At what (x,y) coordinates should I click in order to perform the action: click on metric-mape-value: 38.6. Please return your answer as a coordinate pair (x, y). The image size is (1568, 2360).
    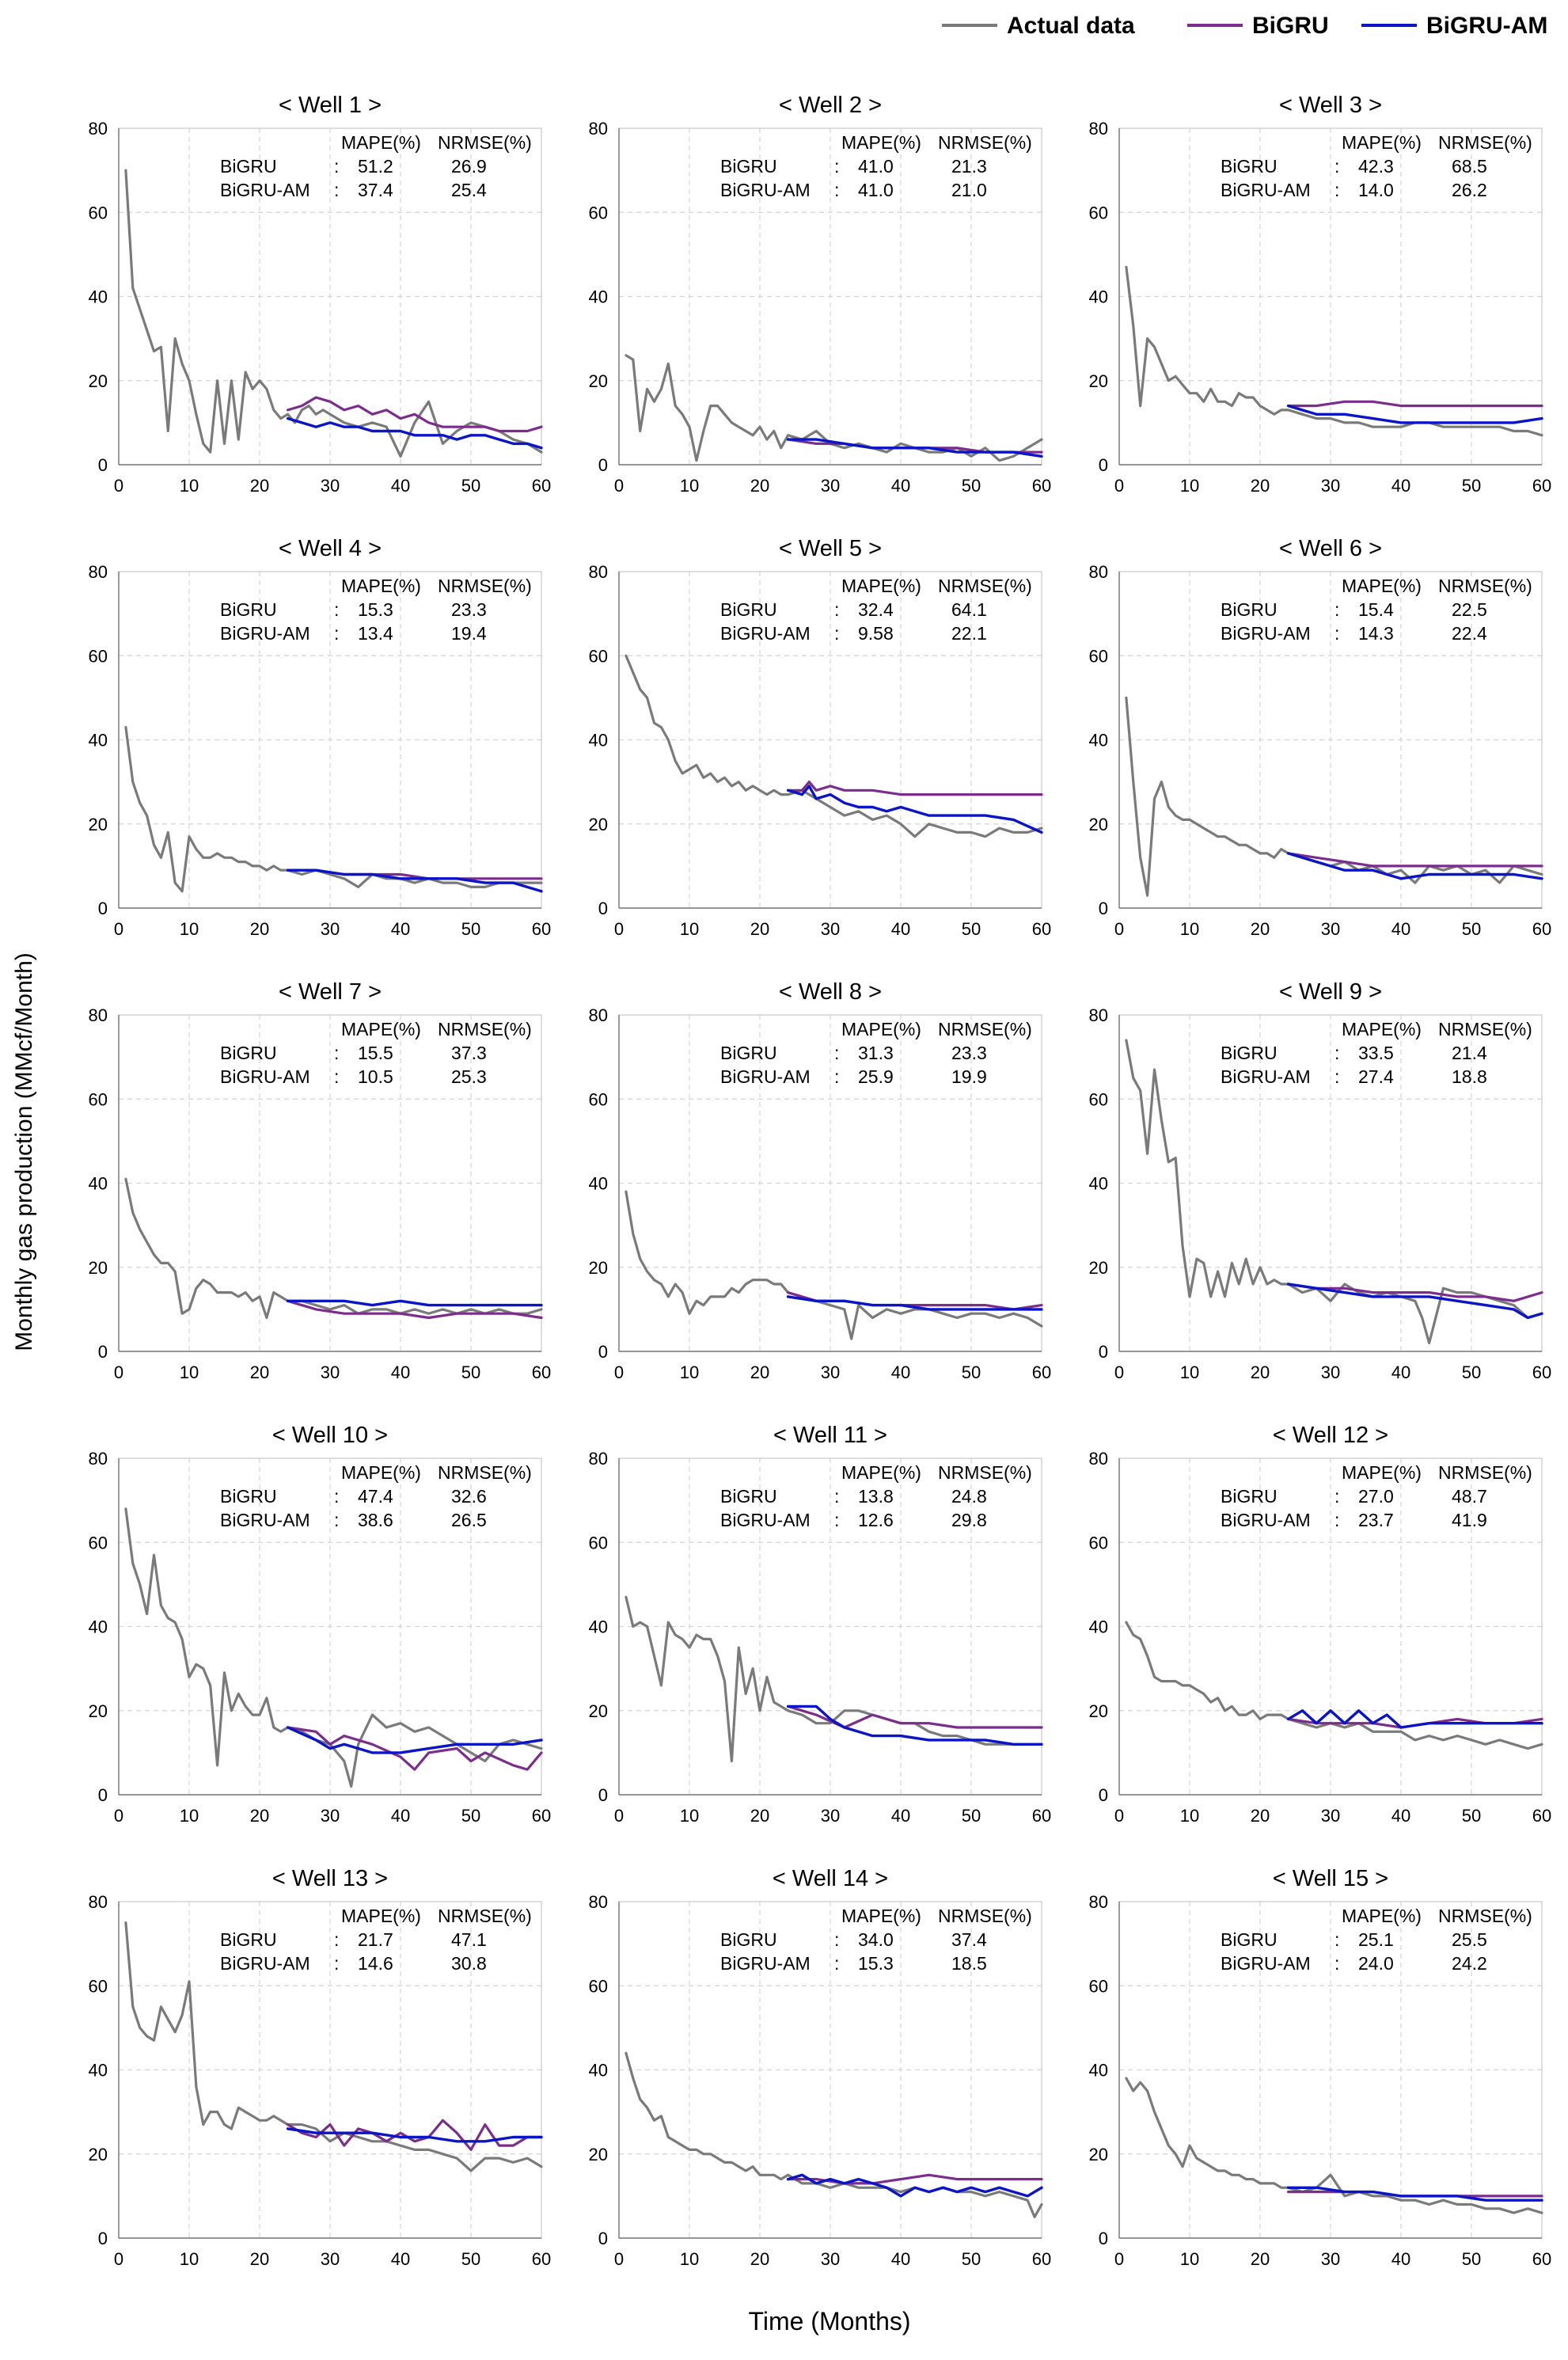
    Looking at the image, I should click on (375, 1520).